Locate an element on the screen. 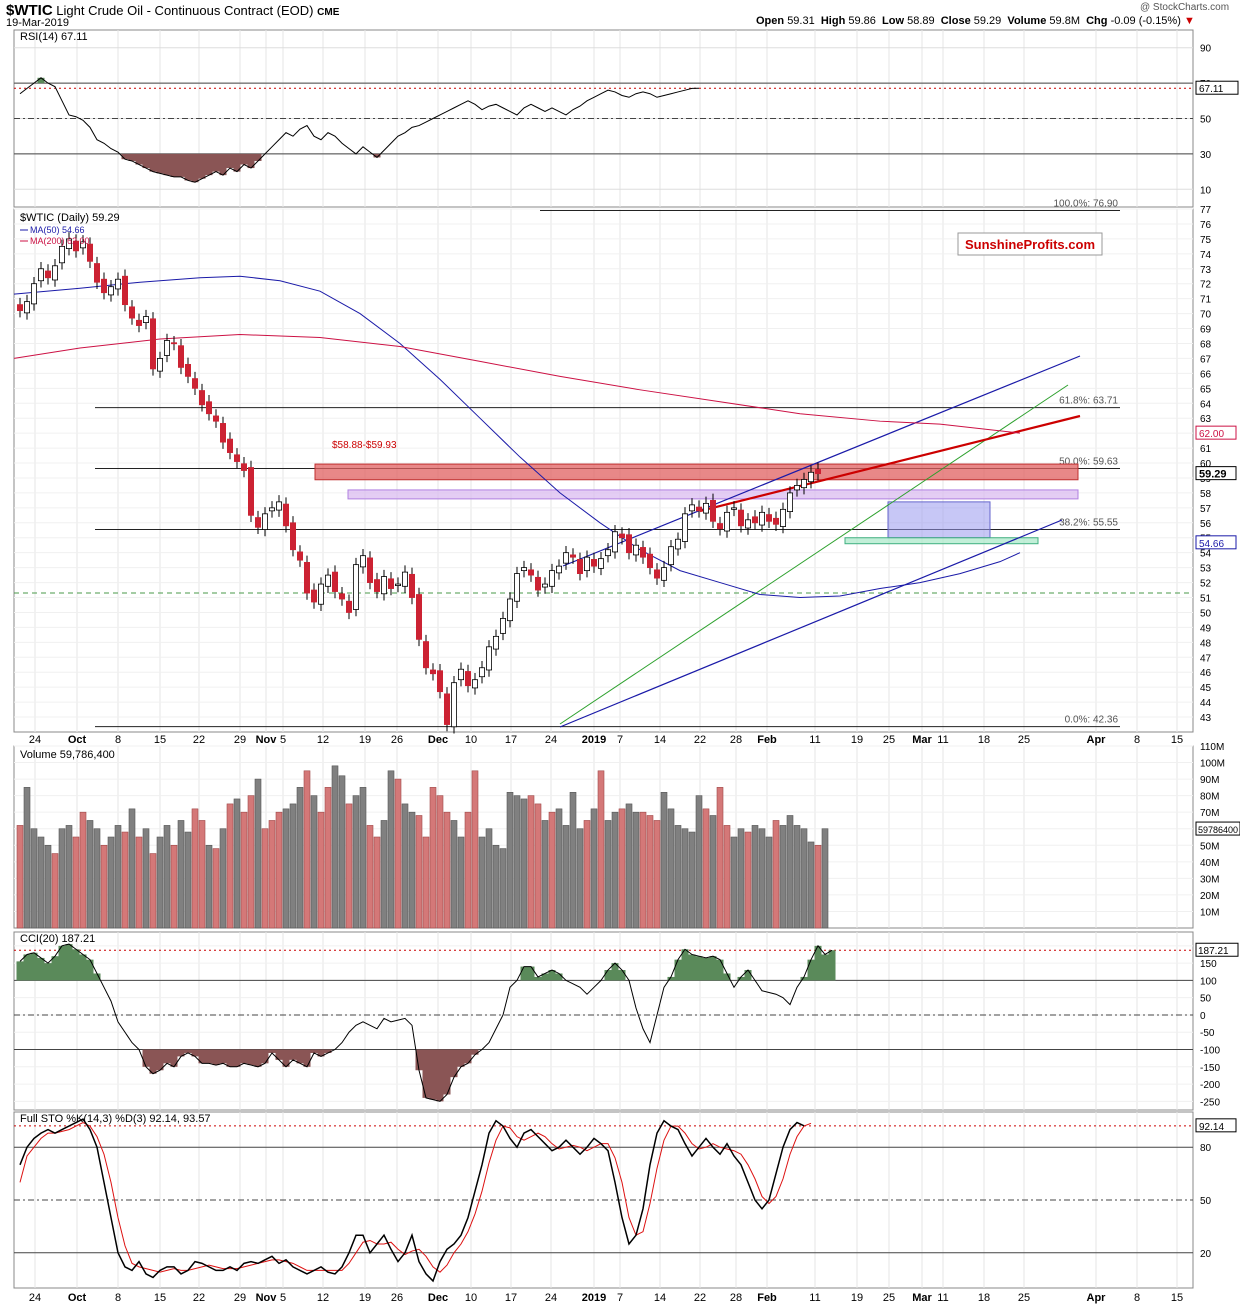  volume-title: Volume 59,786,400 is located at coordinates (67, 755).